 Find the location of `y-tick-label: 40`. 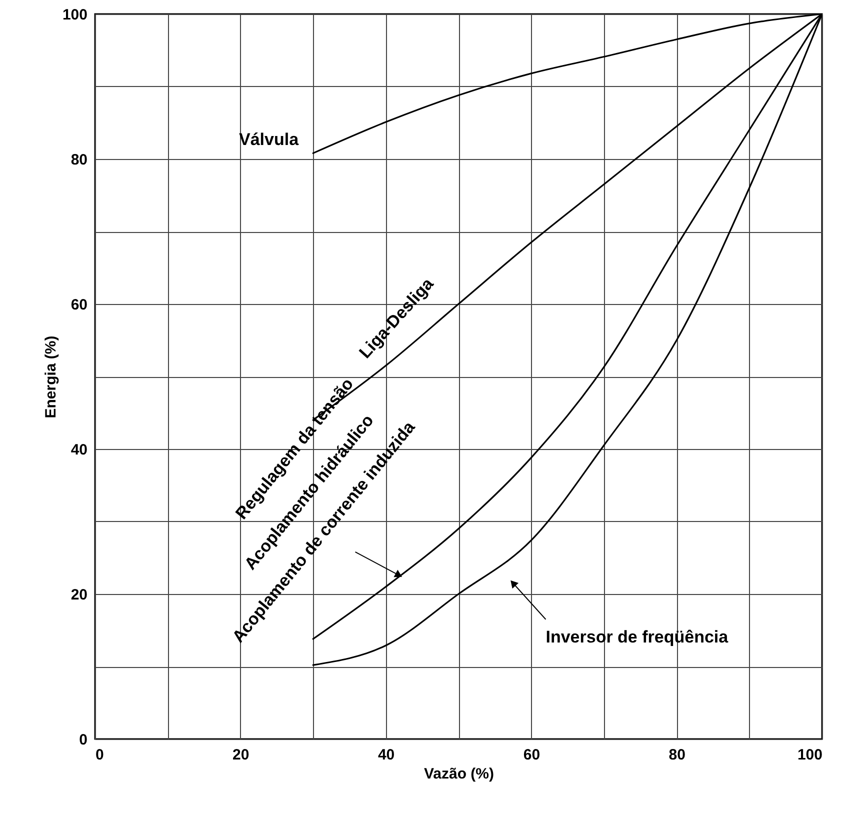

y-tick-label: 40 is located at coordinates (79, 450).